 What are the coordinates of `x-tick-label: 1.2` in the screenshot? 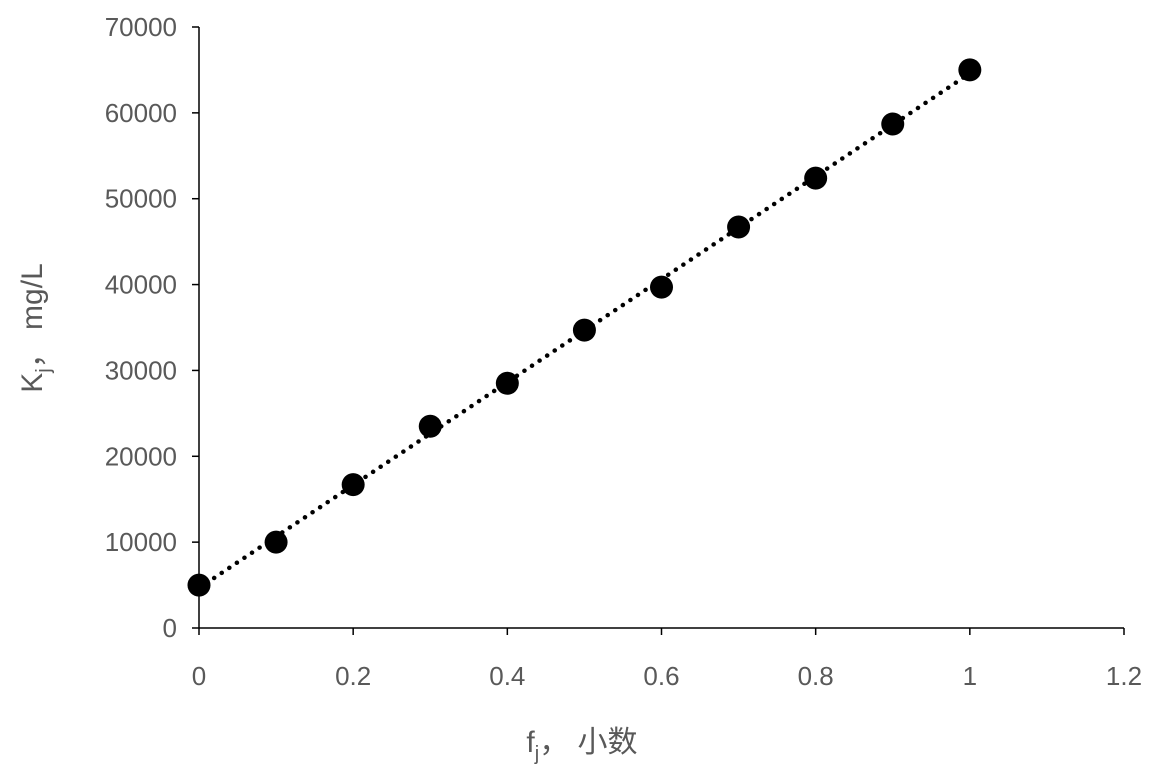 It's located at (1124, 676).